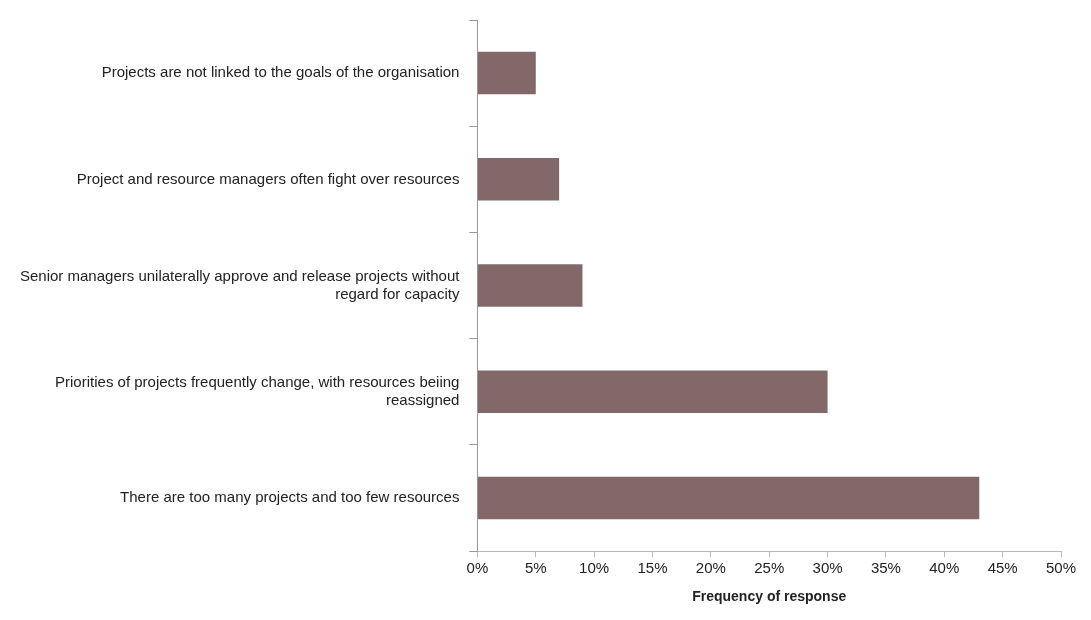  I want to click on x-tick-label: 35%, so click(885, 568).